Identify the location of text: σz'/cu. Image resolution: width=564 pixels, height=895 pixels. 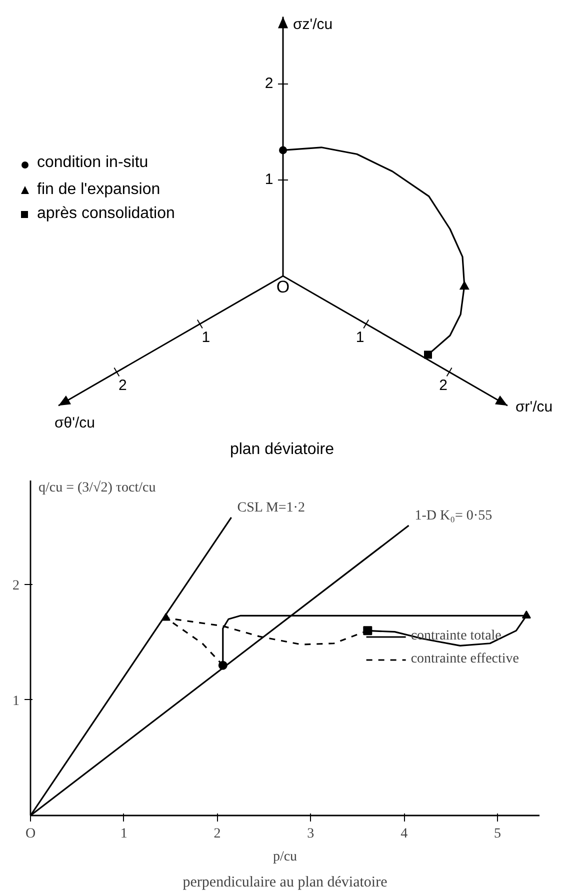
(313, 24).